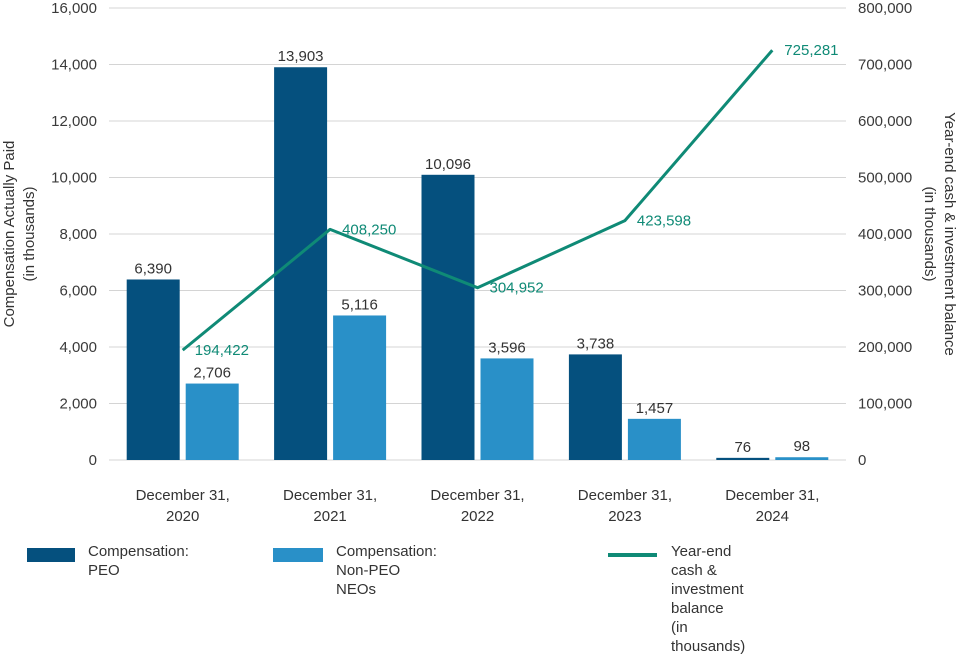 This screenshot has height=656, width=970. I want to click on right-axis-title-line: (in thousands), so click(929, 233).